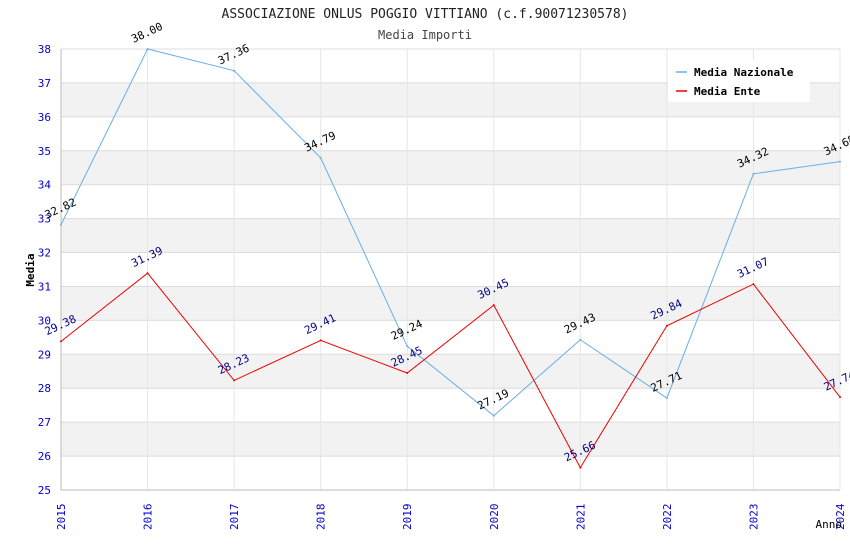  I want to click on x-tick-label: 2018, so click(321, 517).